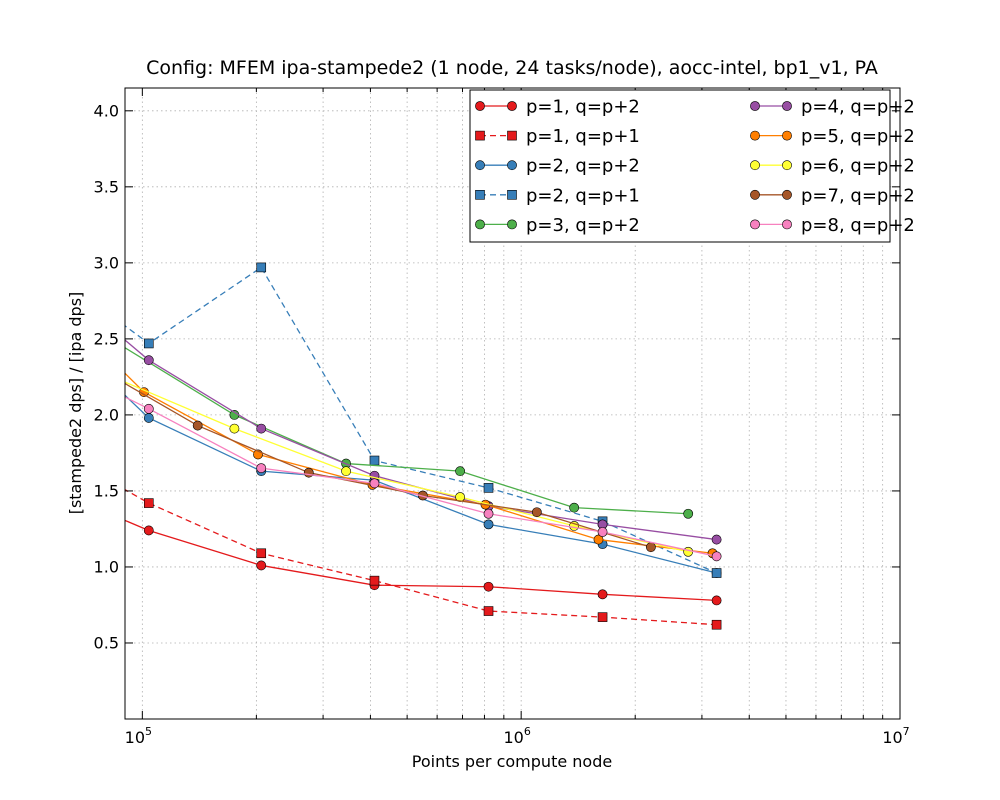  I want to click on y-tick-label: 1.5, so click(106, 490).